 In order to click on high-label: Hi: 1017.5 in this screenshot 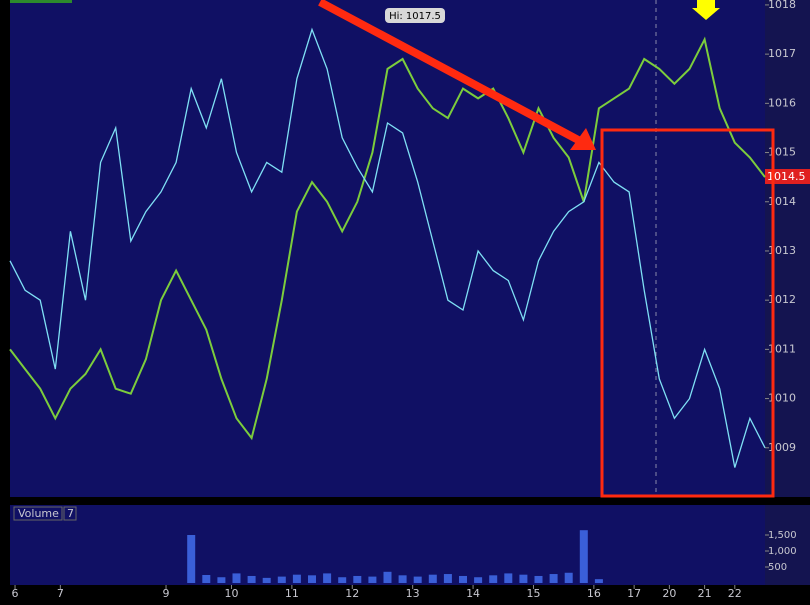, I will do `click(415, 16)`.